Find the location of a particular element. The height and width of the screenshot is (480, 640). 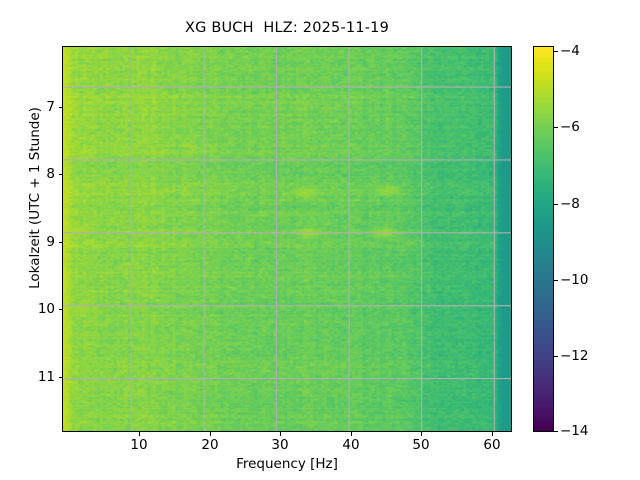

x-tick-label: 20 is located at coordinates (210, 445).